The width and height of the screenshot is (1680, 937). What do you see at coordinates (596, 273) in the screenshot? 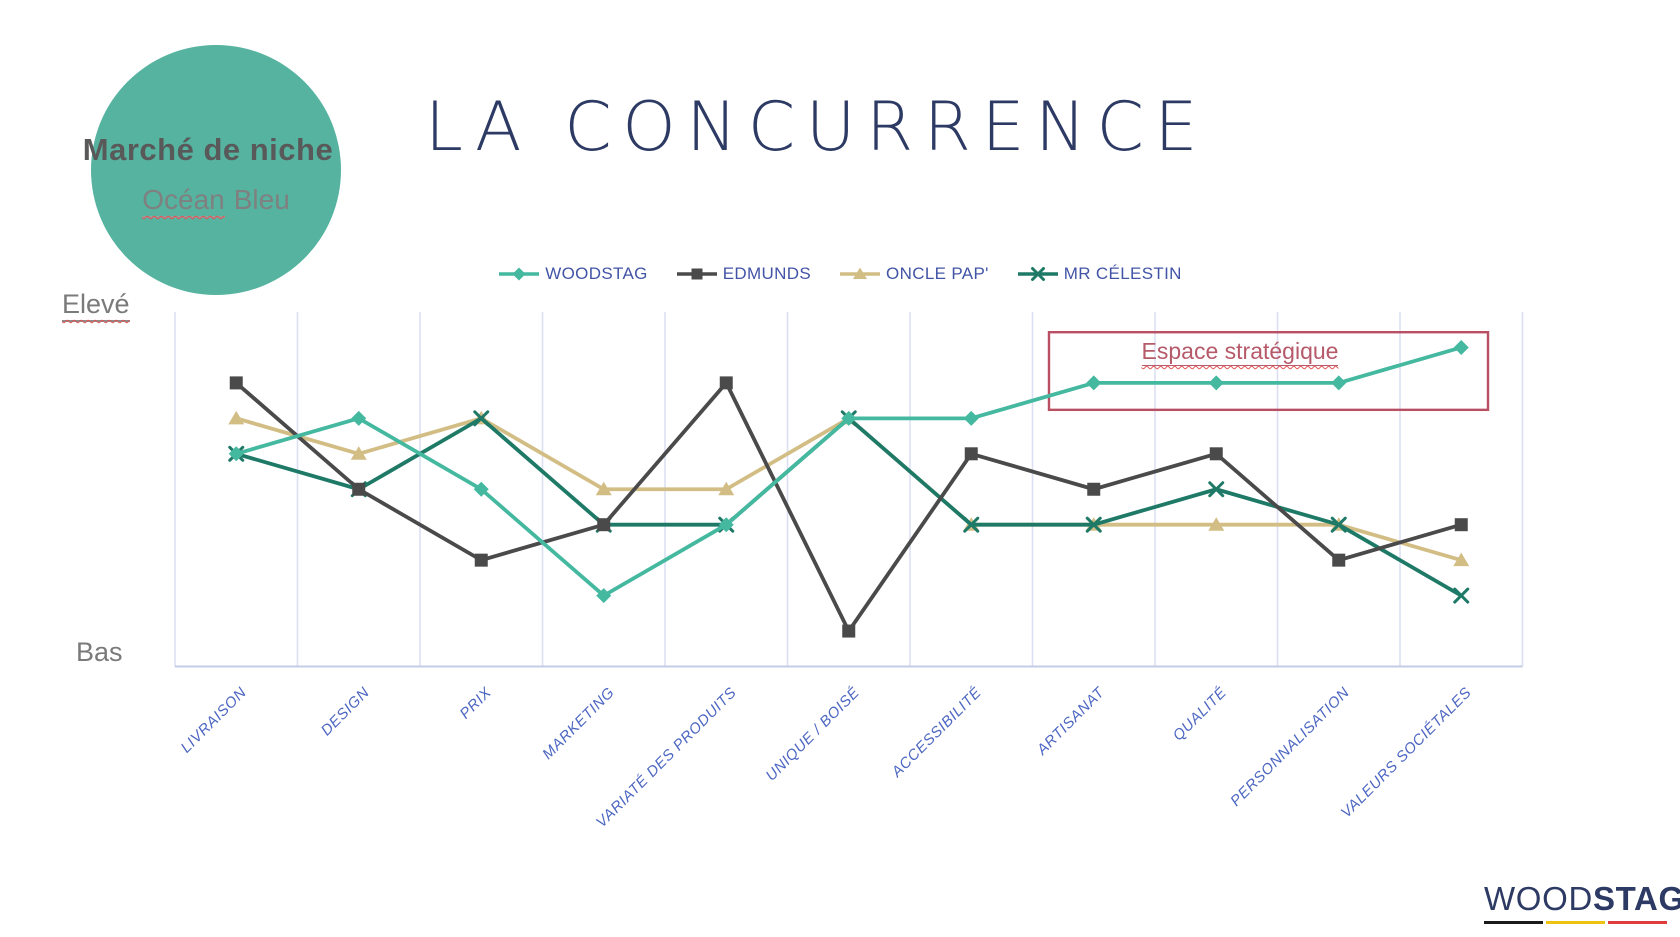
I see `legend-label: WOODSTAG` at bounding box center [596, 273].